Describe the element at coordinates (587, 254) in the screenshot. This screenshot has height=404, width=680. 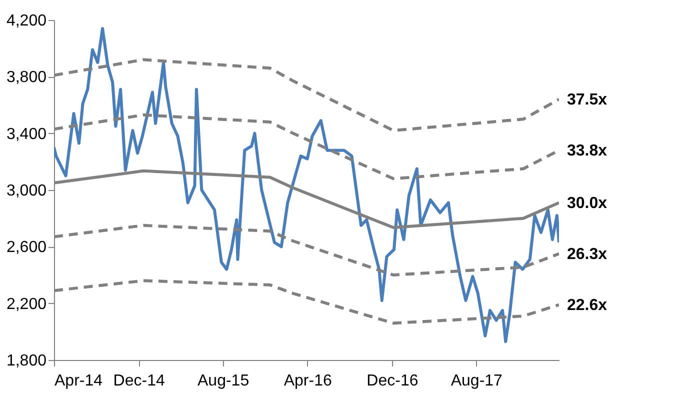
I see `series-label: 26.3x` at that location.